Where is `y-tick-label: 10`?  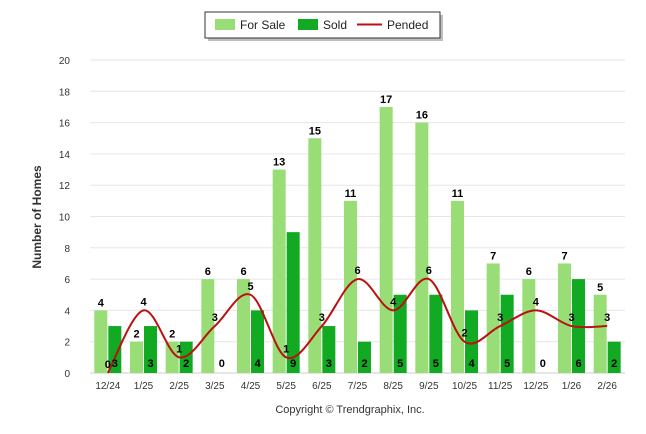
y-tick-label: 10 is located at coordinates (65, 218).